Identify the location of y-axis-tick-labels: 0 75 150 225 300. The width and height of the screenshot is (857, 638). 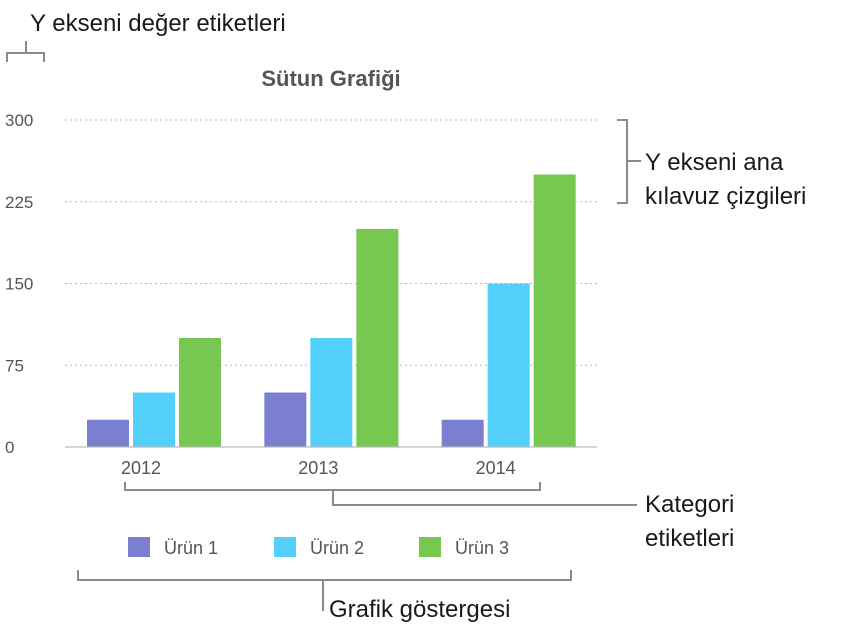
(19, 284).